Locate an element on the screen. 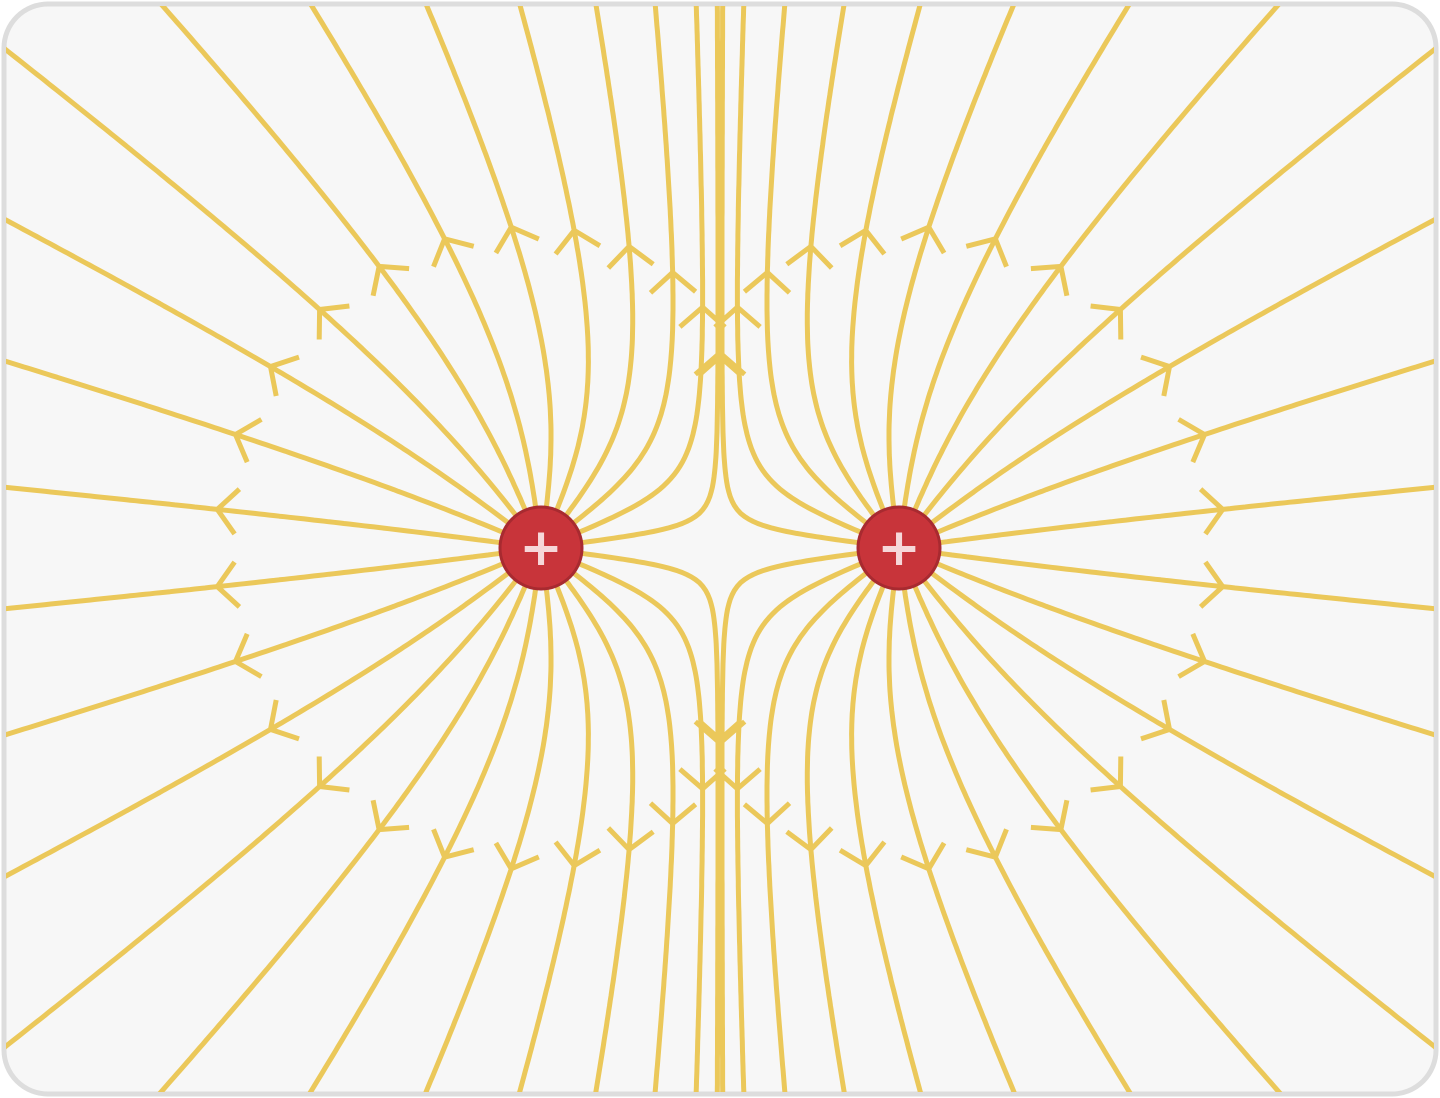 The image size is (1440, 1098). positive-charge-left: + is located at coordinates (541, 548).